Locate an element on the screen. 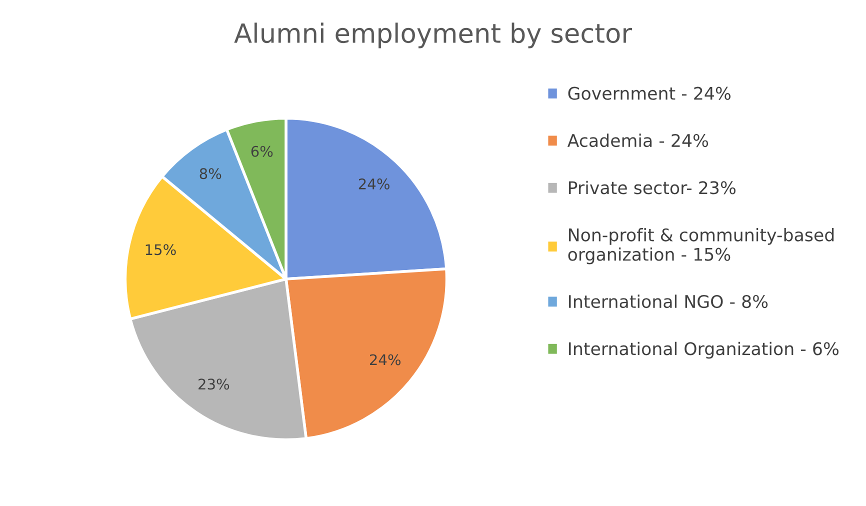 This screenshot has height=506, width=866. legend-label: International Organization - 6% is located at coordinates (704, 350).